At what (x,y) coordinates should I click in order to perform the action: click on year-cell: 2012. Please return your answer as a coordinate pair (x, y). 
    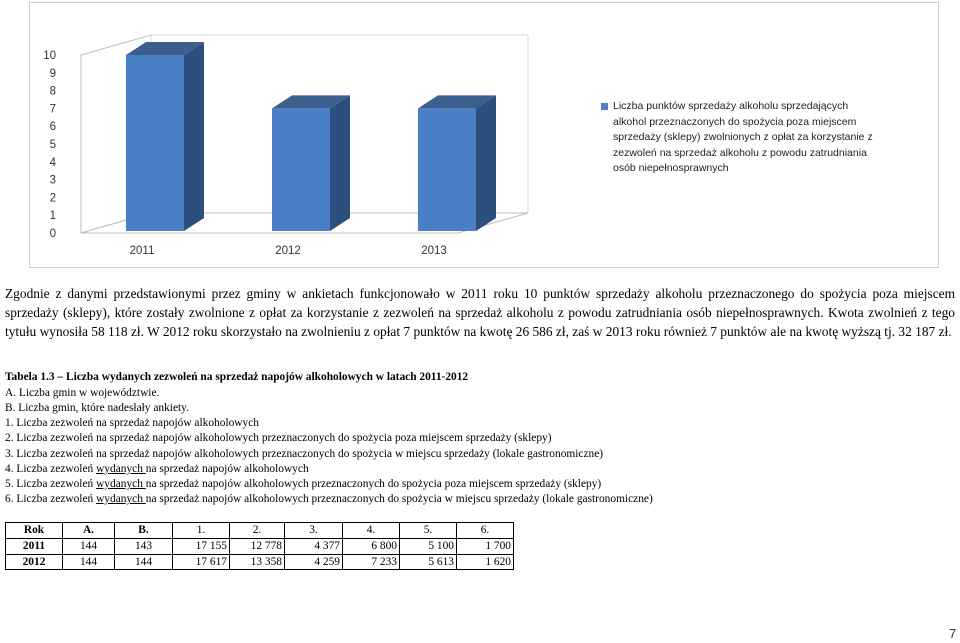
    Looking at the image, I should click on (34, 562).